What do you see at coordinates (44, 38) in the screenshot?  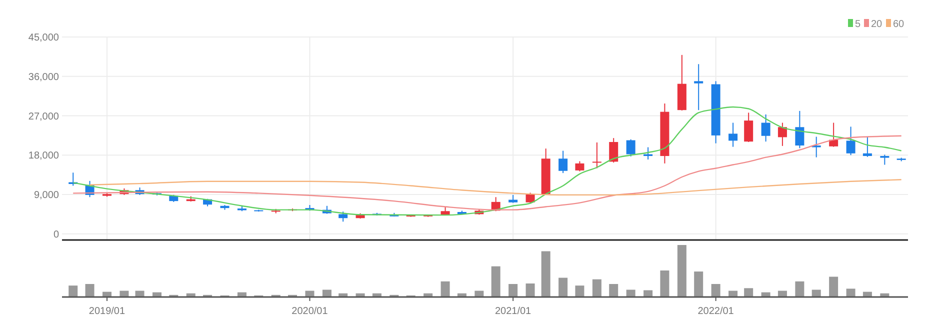 I see `y-tick-label: 45,000` at bounding box center [44, 38].